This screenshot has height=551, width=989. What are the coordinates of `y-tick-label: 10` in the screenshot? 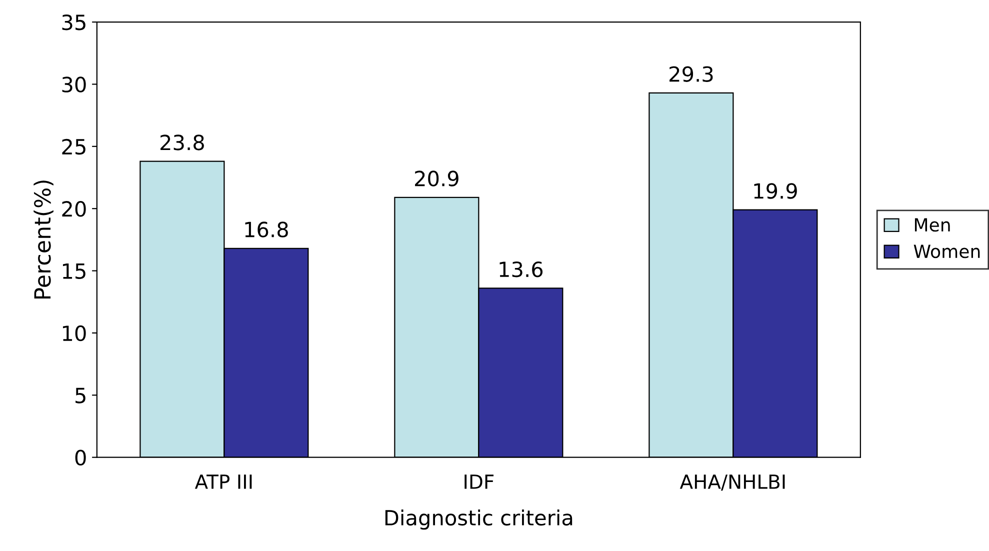 It's located at (74, 333).